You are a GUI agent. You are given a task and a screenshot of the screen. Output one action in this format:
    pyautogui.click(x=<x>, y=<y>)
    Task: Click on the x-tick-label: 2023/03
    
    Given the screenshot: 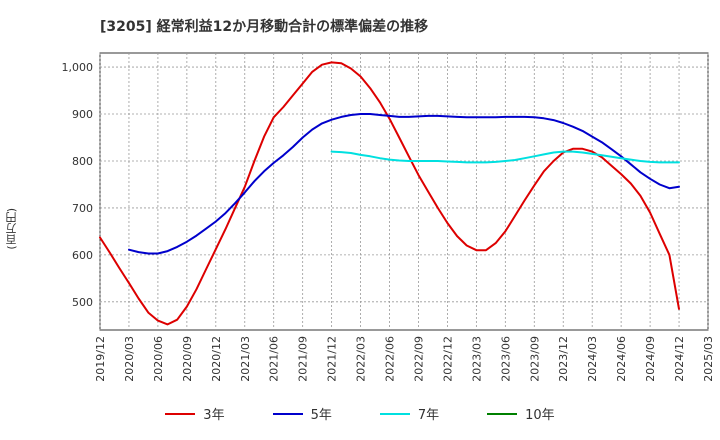 What is the action you would take?
    pyautogui.click(x=476, y=359)
    